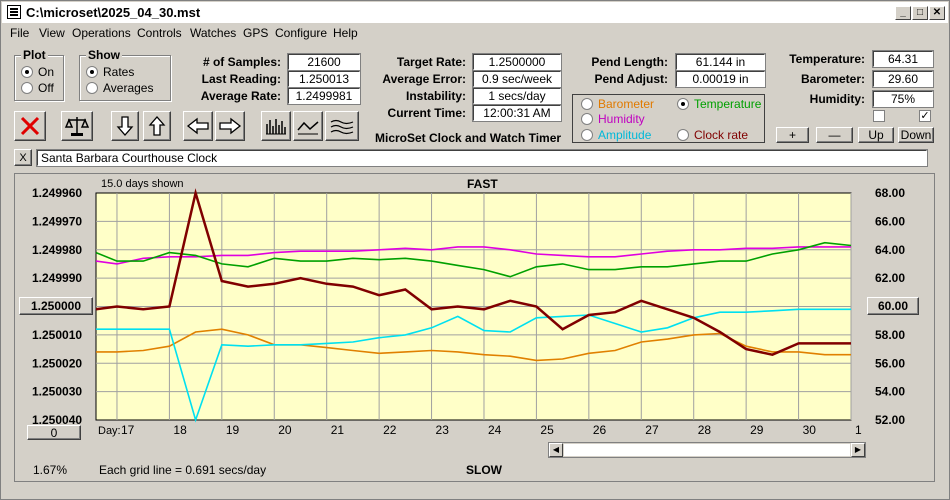 The height and width of the screenshot is (500, 950). What do you see at coordinates (916, 135) in the screenshot?
I see `down-button: Down` at bounding box center [916, 135].